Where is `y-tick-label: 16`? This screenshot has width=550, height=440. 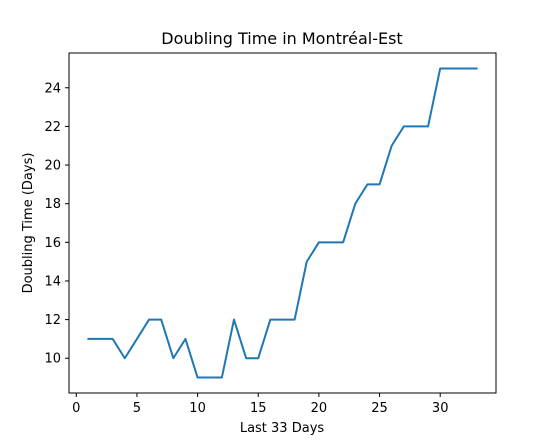
y-tick-label: 16 is located at coordinates (52, 243).